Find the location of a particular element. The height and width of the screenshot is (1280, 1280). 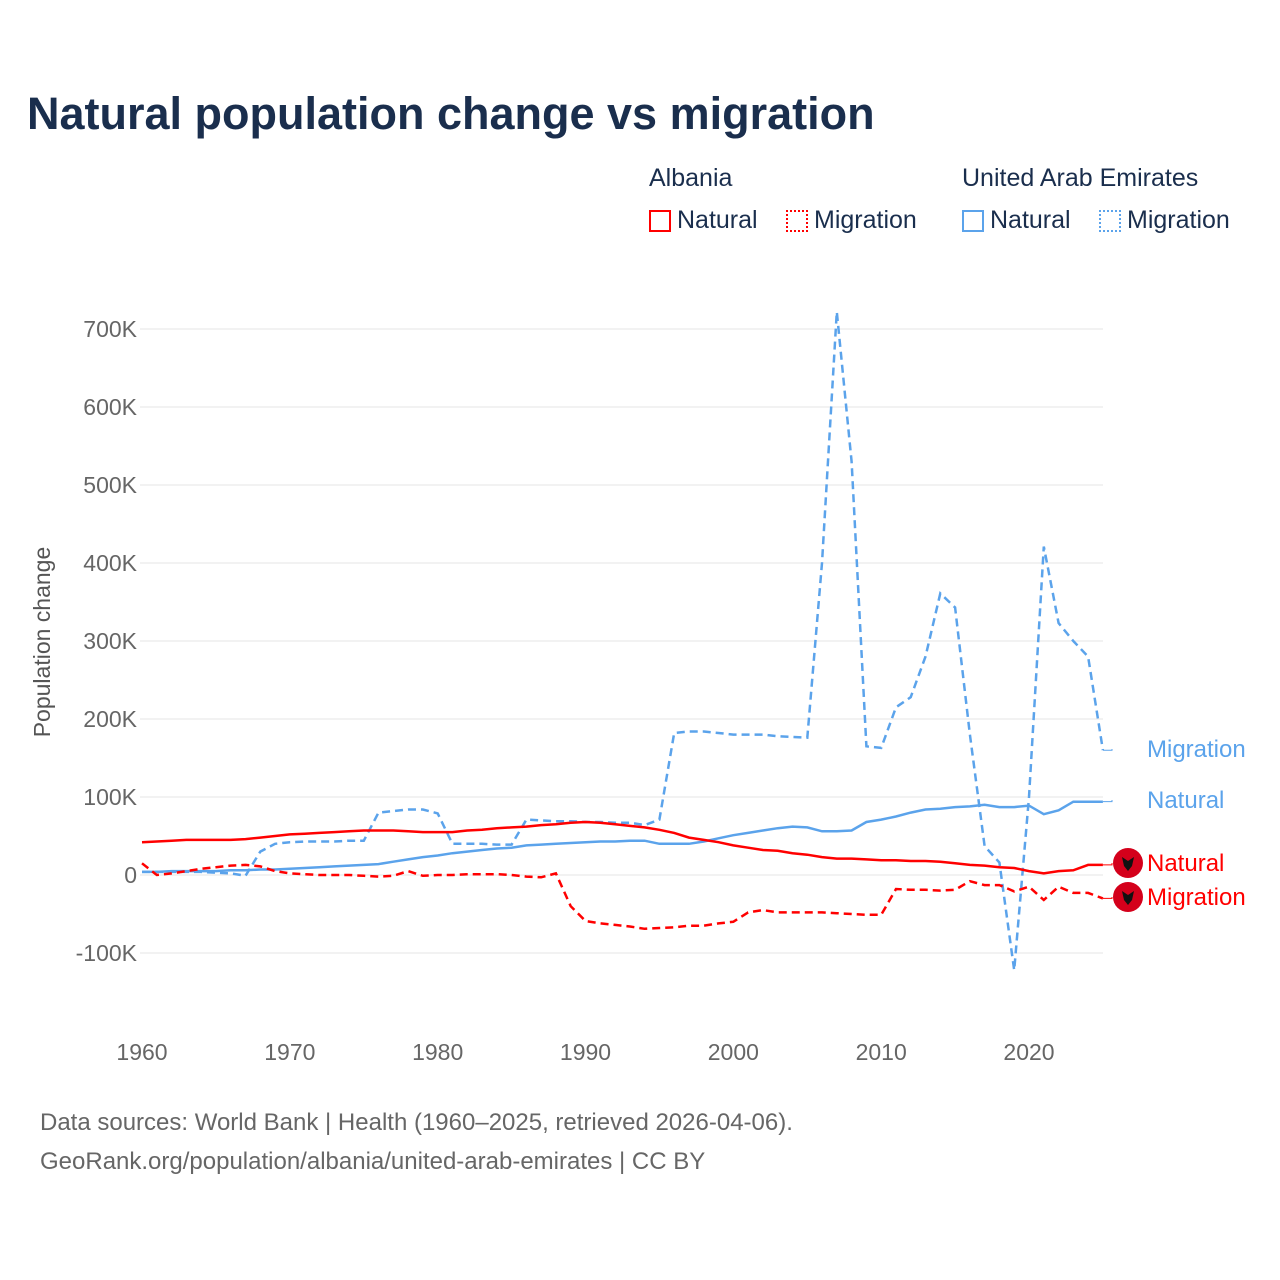

y-tick-label: 700K is located at coordinates (110, 329).